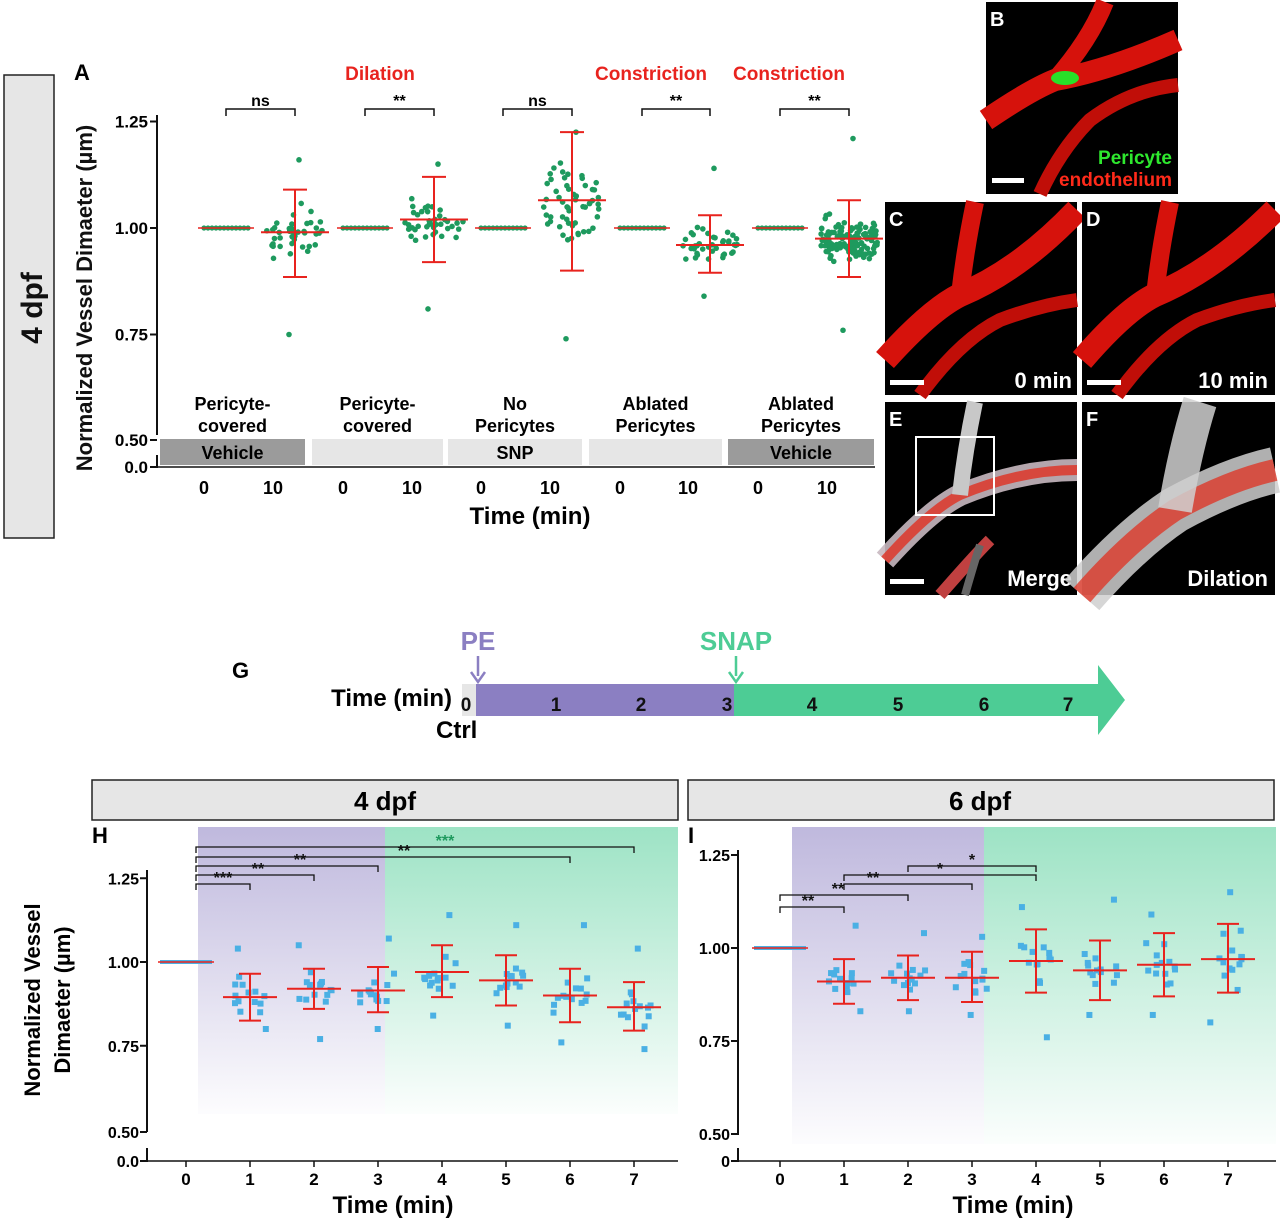 The width and height of the screenshot is (1280, 1223). I want to click on panel-c-letter: C, so click(896, 220).